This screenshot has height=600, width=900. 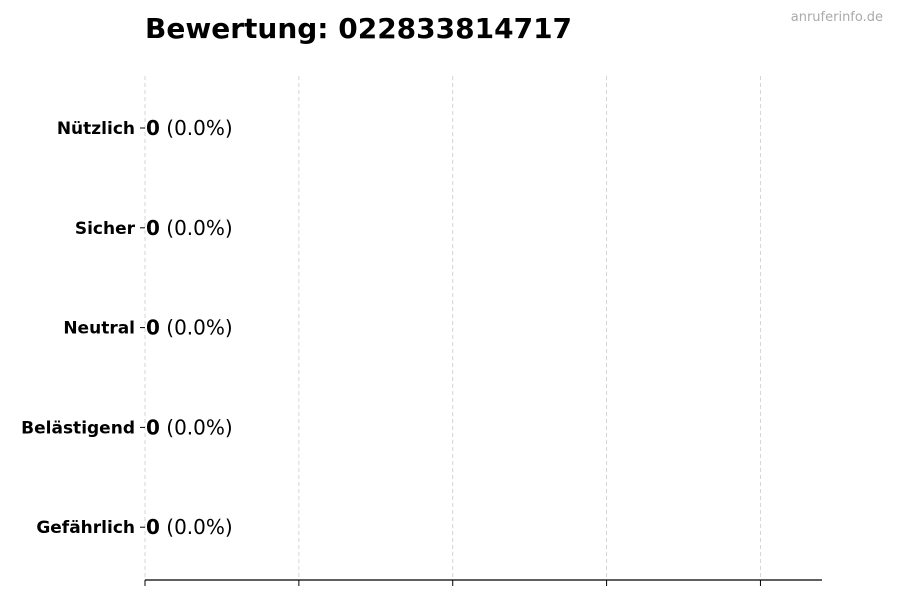 What do you see at coordinates (836, 17) in the screenshot?
I see `watermark: anruferinfo.de` at bounding box center [836, 17].